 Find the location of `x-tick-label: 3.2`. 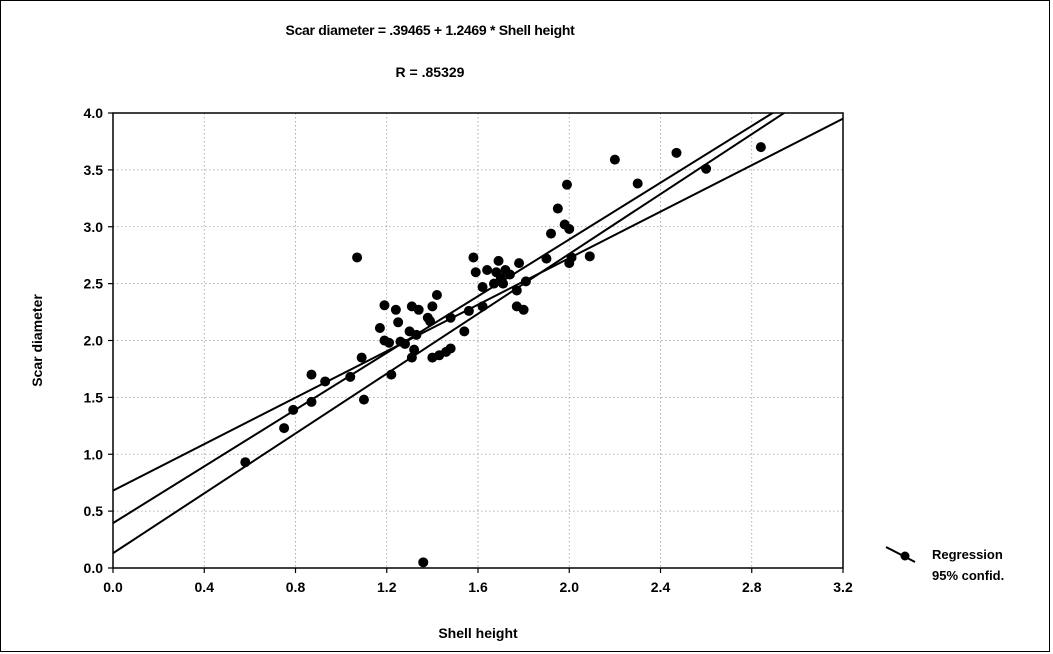

x-tick-label: 3.2 is located at coordinates (843, 587).